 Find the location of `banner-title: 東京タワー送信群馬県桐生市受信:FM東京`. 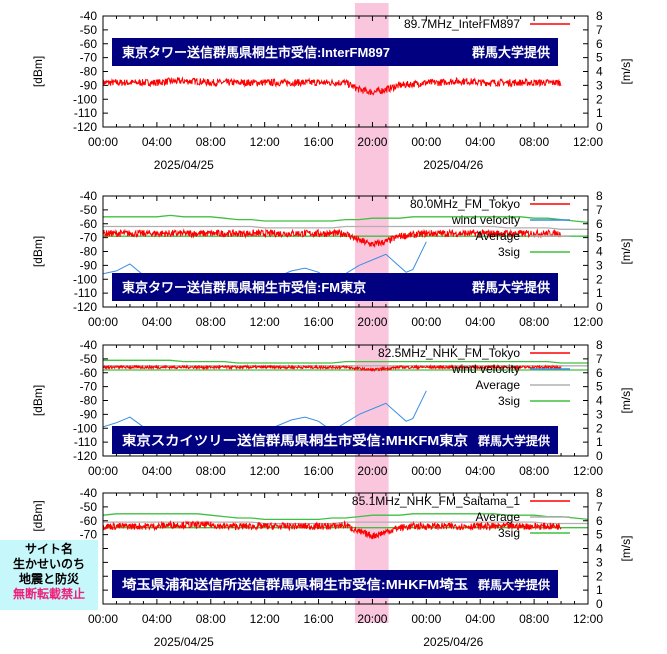

banner-title: 東京タワー送信群馬県桐生市受信:FM東京 is located at coordinates (244, 287).